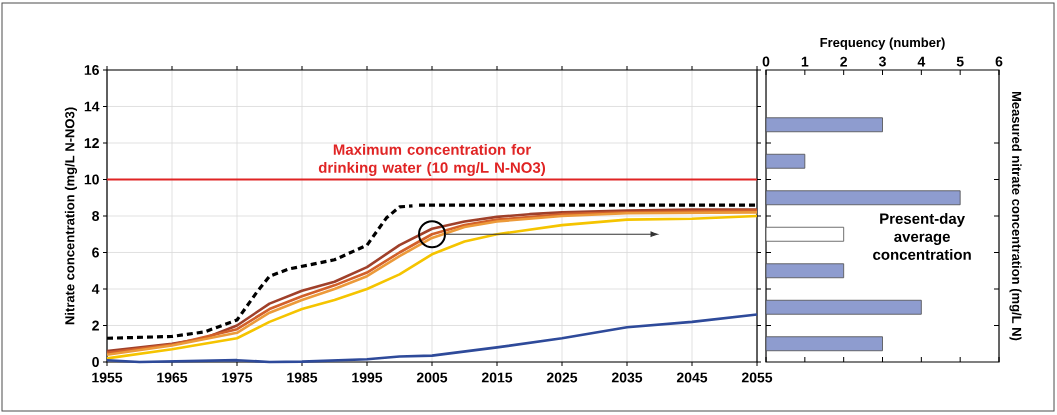  I want to click on x-tick-label: 1, so click(805, 61).